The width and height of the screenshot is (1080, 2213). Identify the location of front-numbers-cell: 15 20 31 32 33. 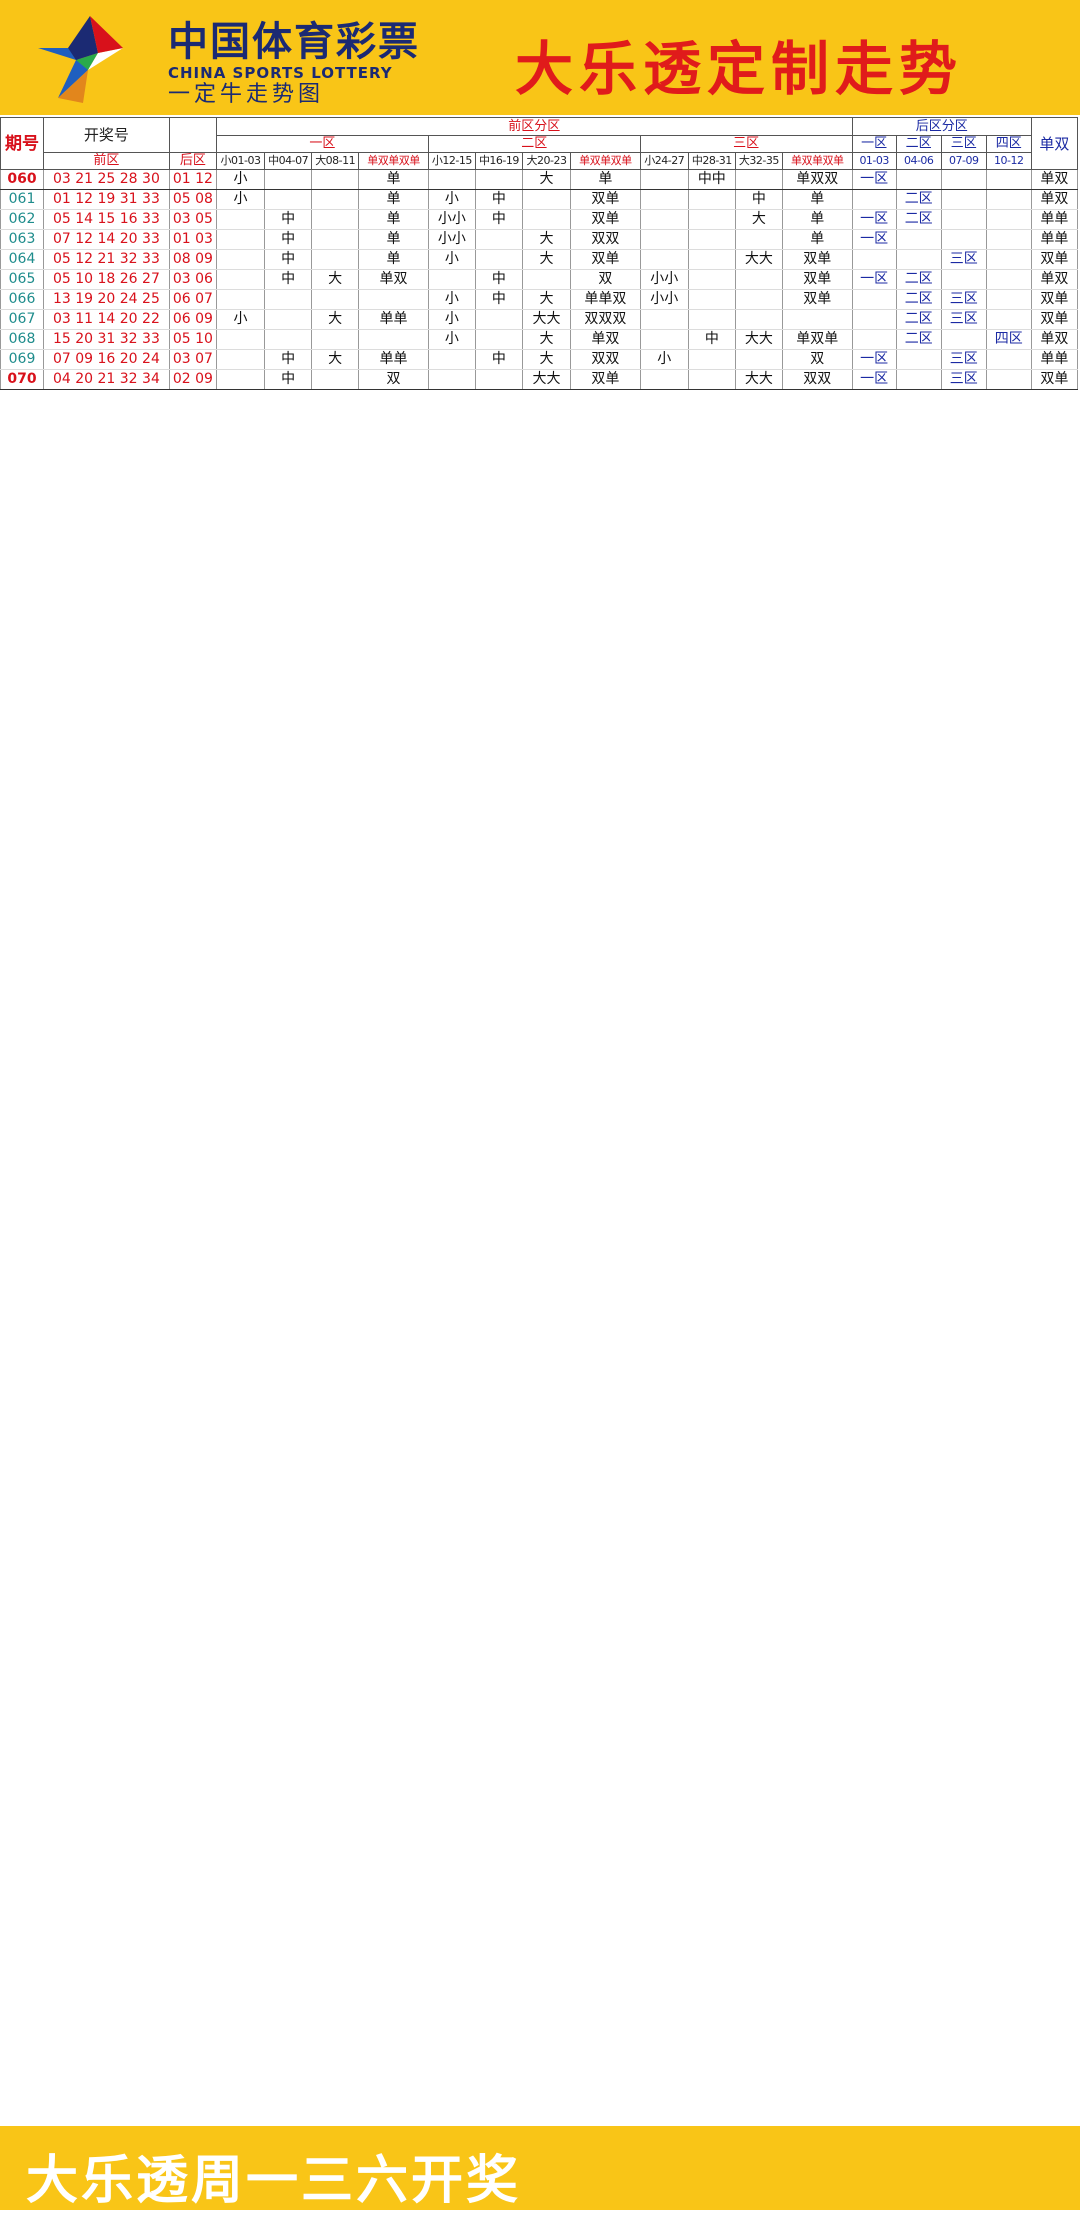
(106, 339).